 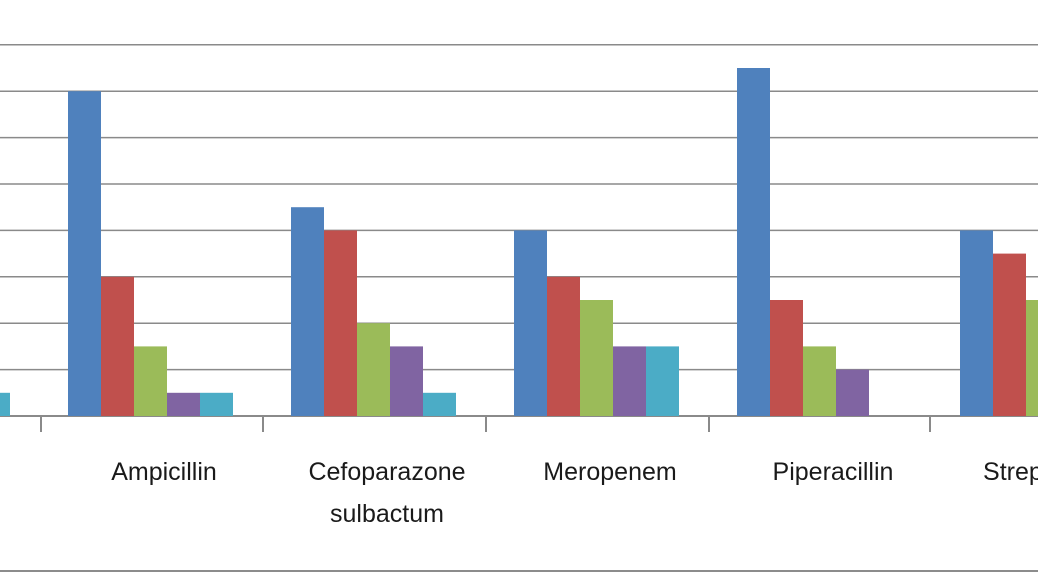 I want to click on x-tick-label: Ampicillin, so click(x=164, y=472).